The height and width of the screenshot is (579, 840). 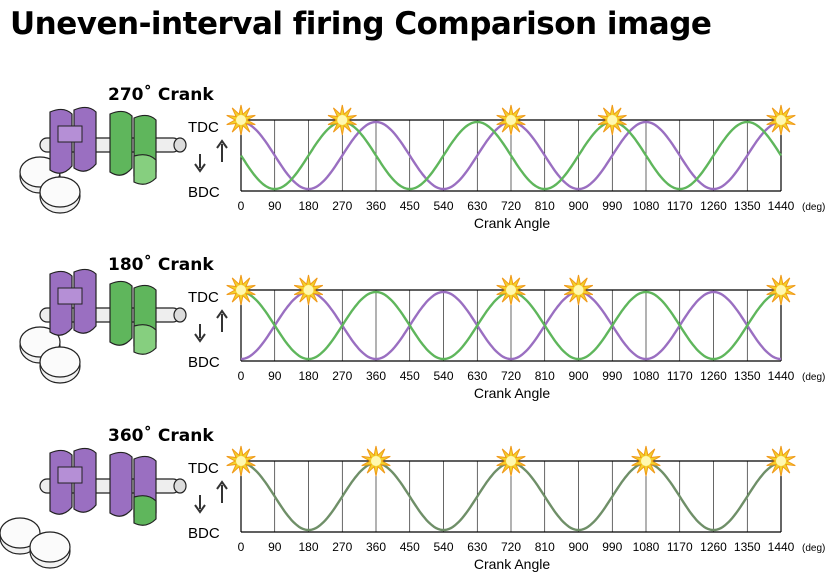 I want to click on crankshaft-180-icon, so click(x=103, y=326).